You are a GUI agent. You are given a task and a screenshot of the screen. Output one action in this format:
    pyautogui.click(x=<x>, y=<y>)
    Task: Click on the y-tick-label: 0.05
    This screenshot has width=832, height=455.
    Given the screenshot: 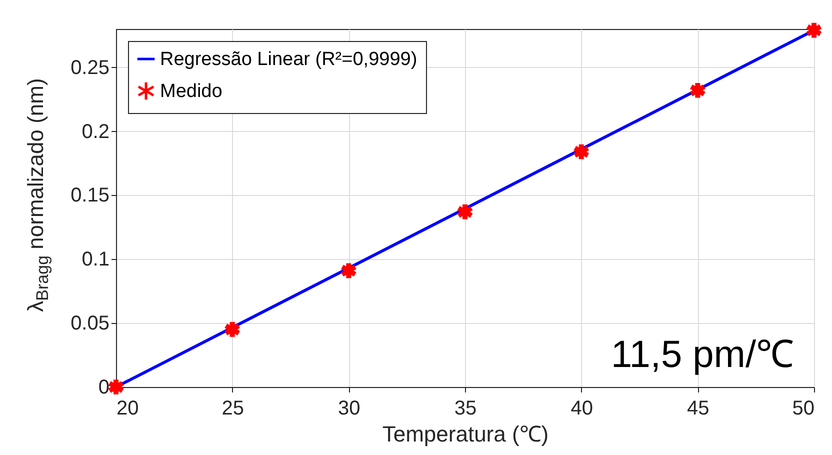 What is the action you would take?
    pyautogui.click(x=90, y=323)
    